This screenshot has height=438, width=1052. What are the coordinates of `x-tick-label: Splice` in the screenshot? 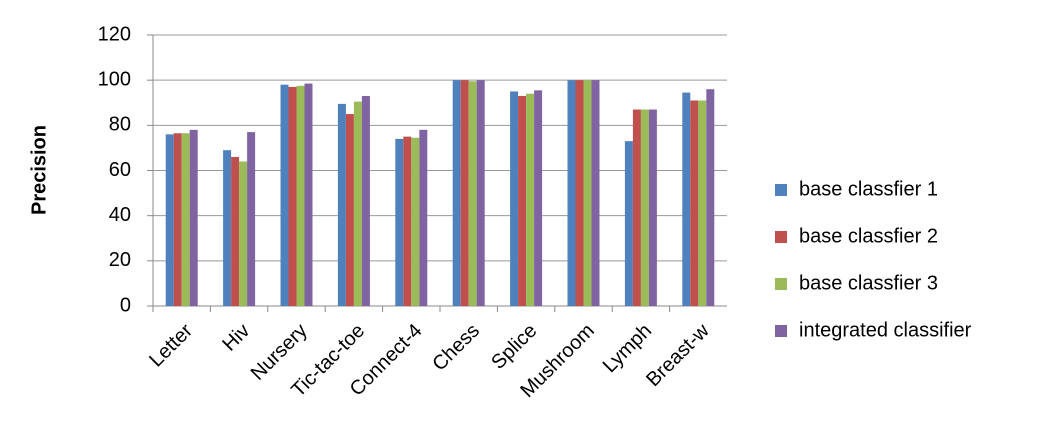 It's located at (514, 347).